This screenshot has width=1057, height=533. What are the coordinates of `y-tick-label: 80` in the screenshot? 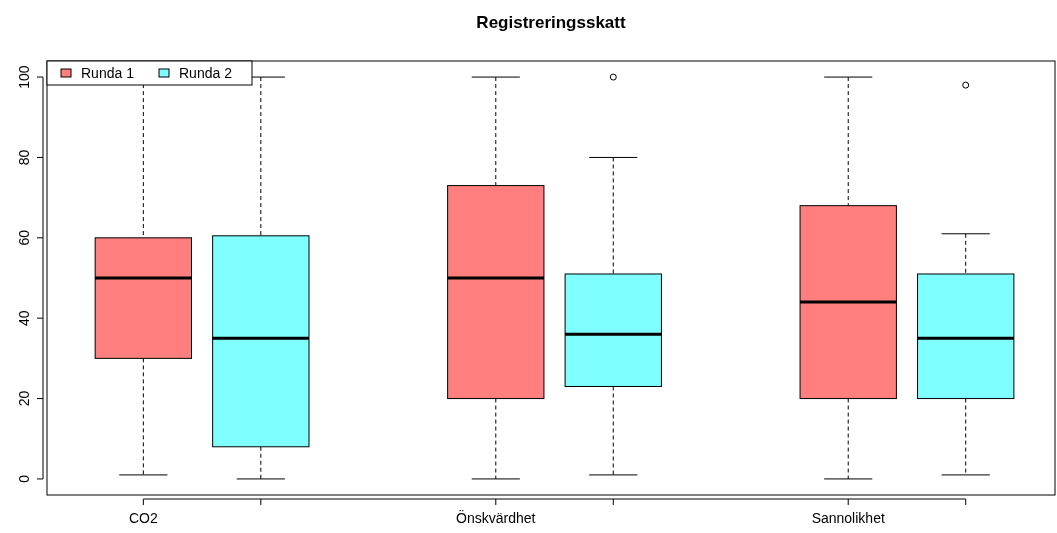 It's located at (24, 157).